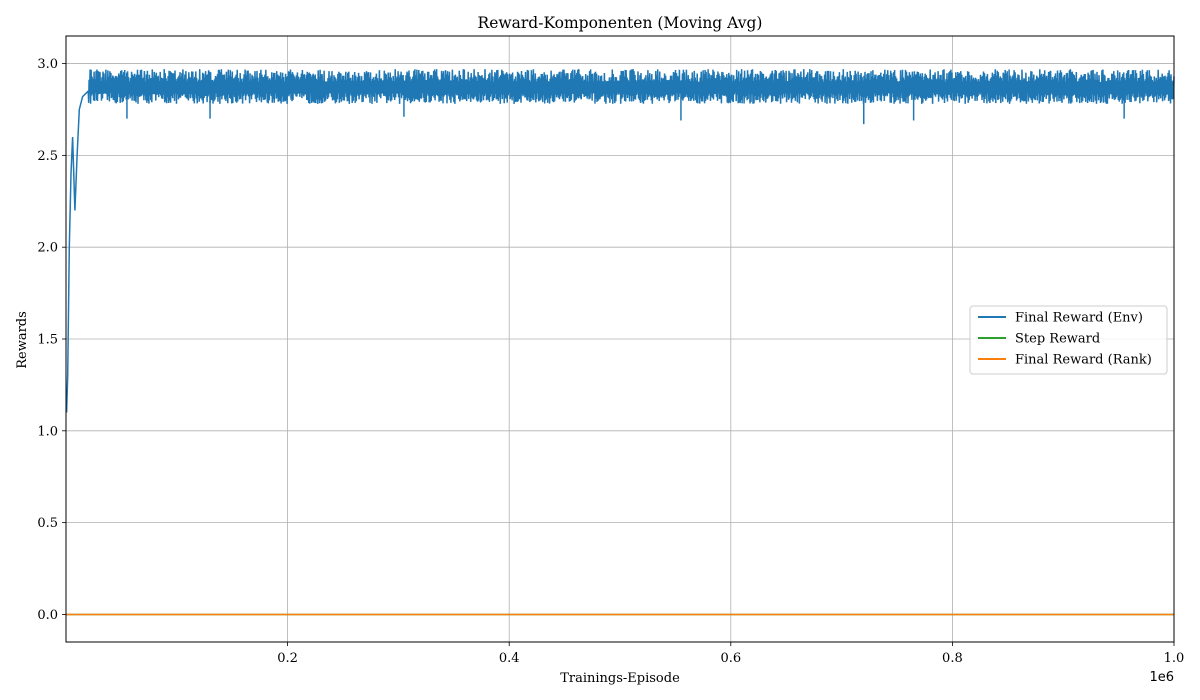 The image size is (1200, 700). I want to click on y-tick-label: 1.0, so click(47, 431).